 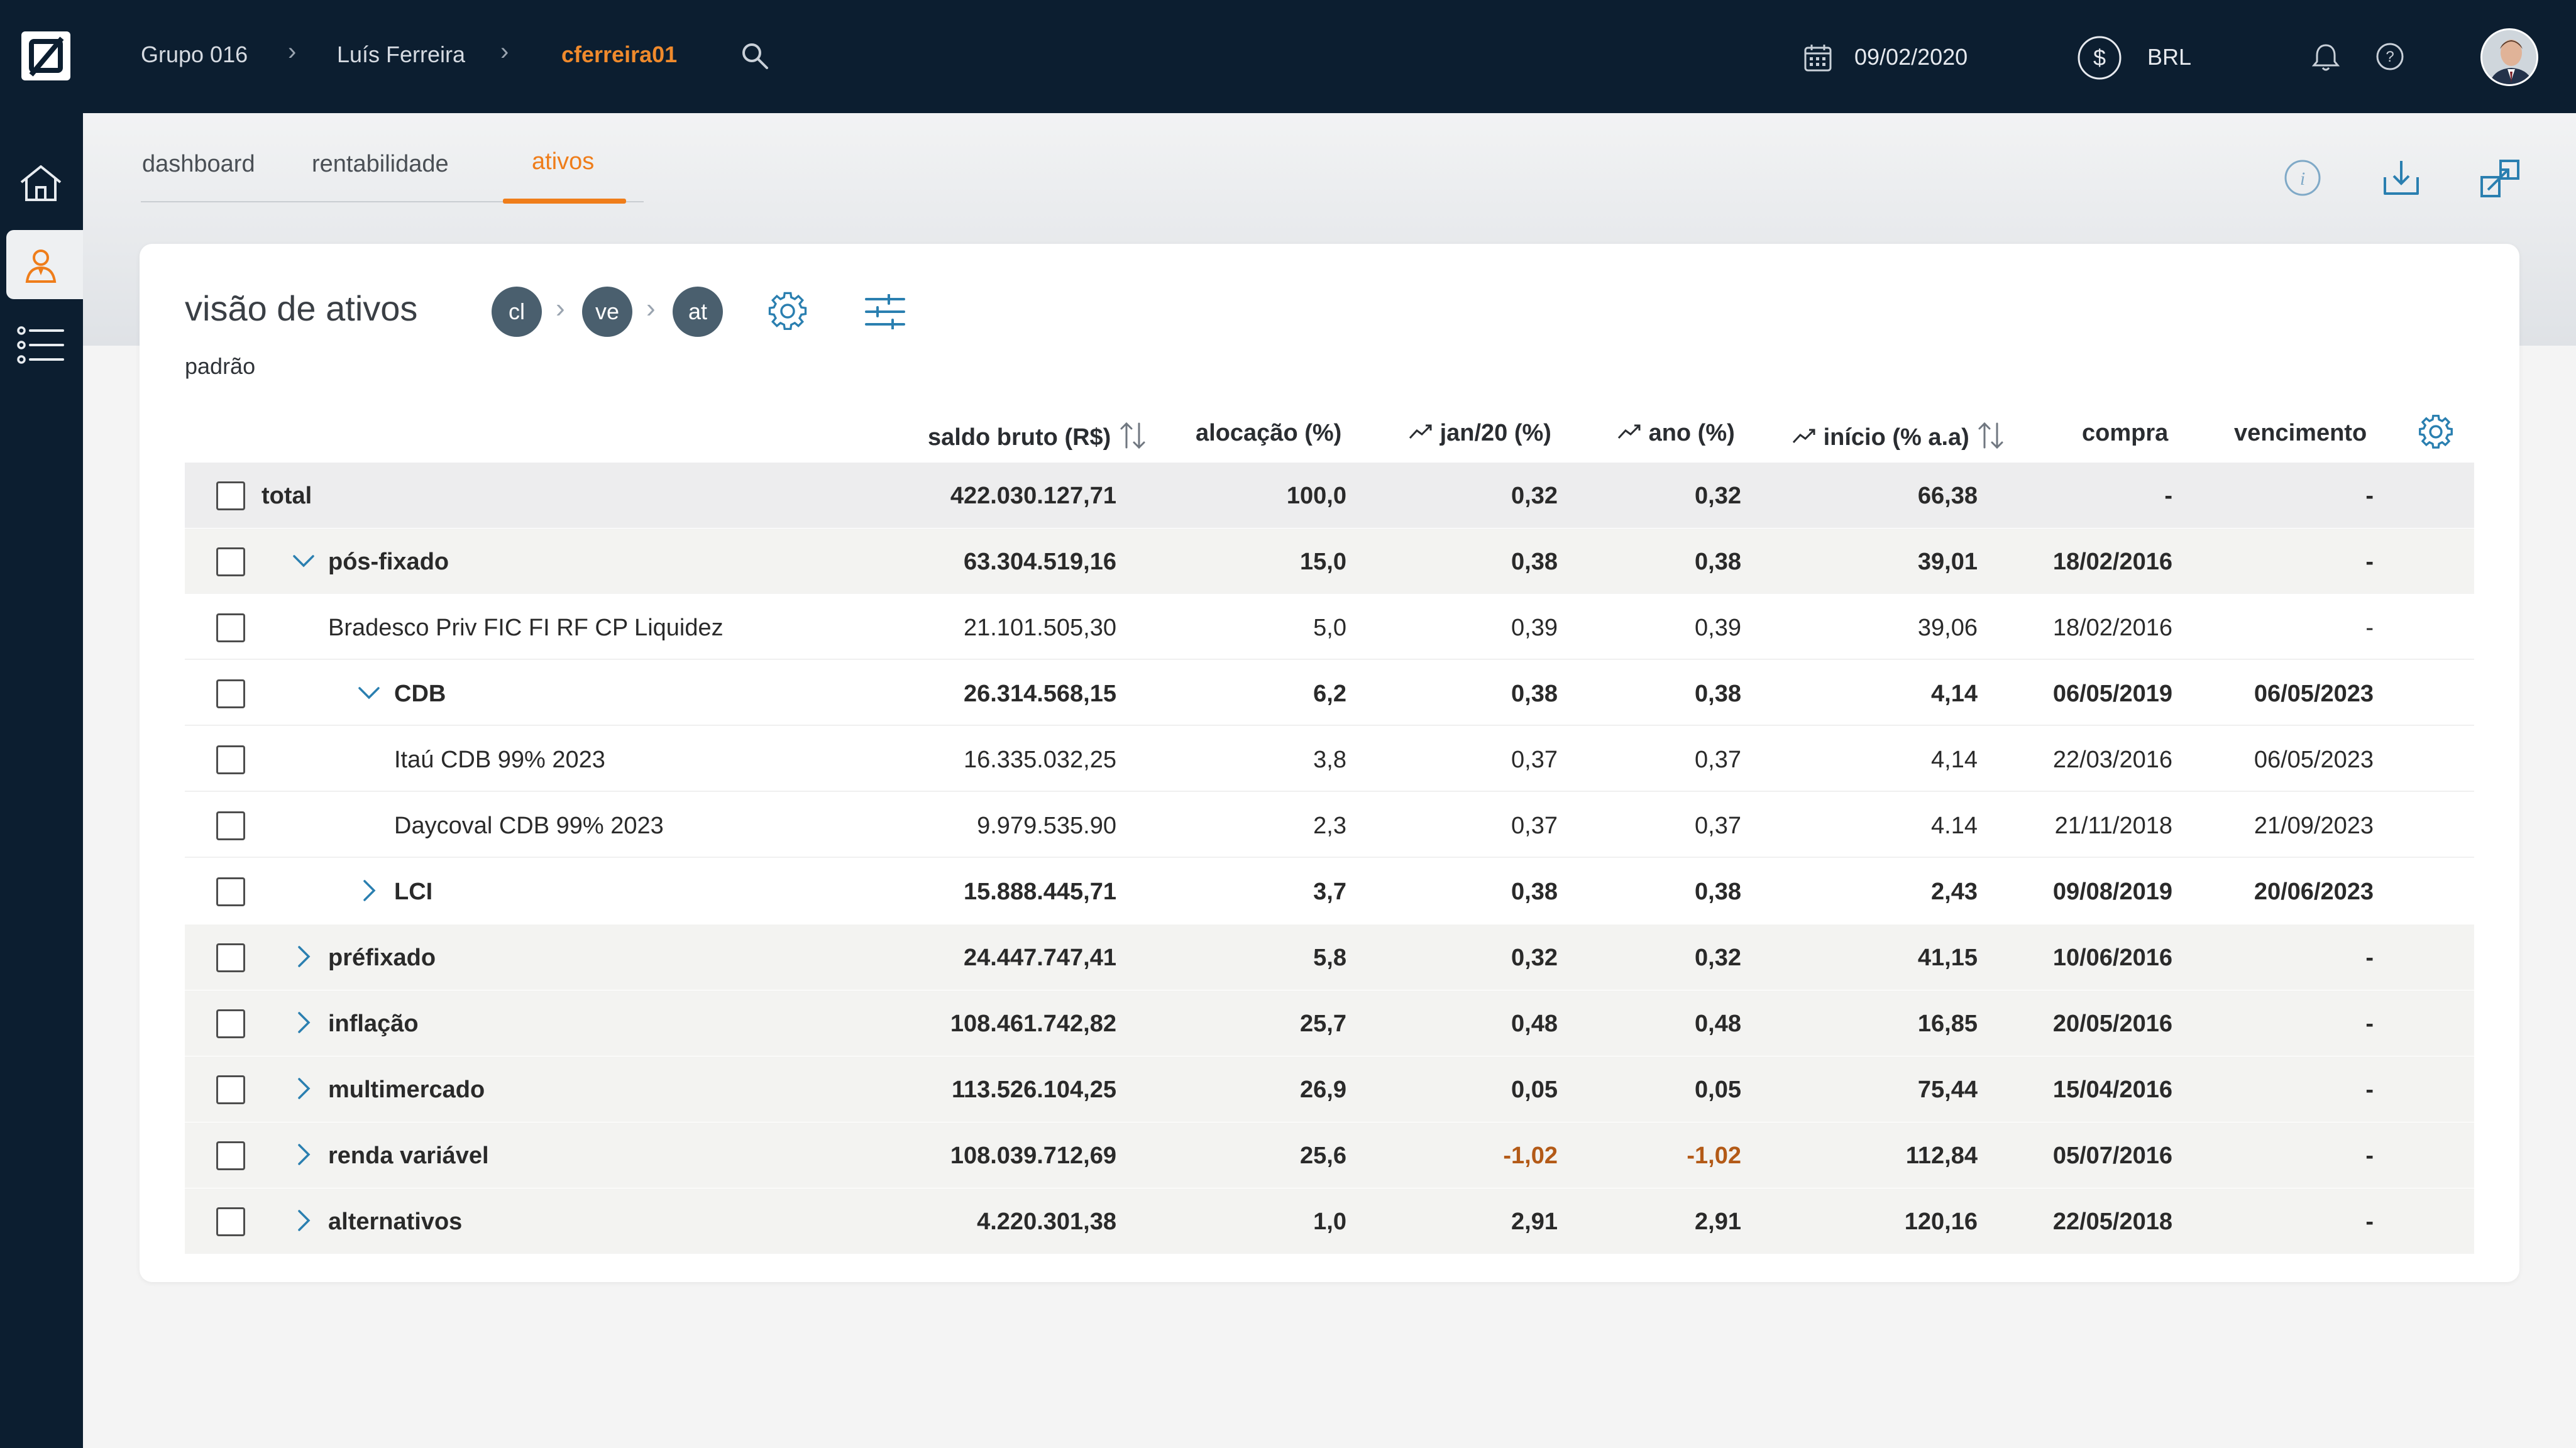 What do you see at coordinates (2301, 433) in the screenshot?
I see `col-vencimento: vencimento` at bounding box center [2301, 433].